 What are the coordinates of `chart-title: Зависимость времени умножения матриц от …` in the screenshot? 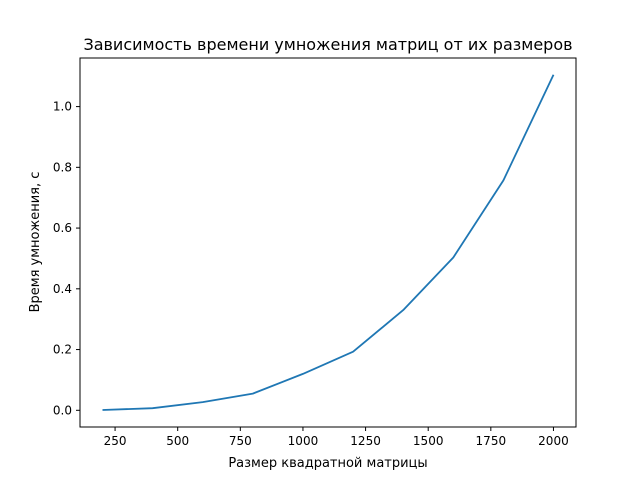 It's located at (327, 44).